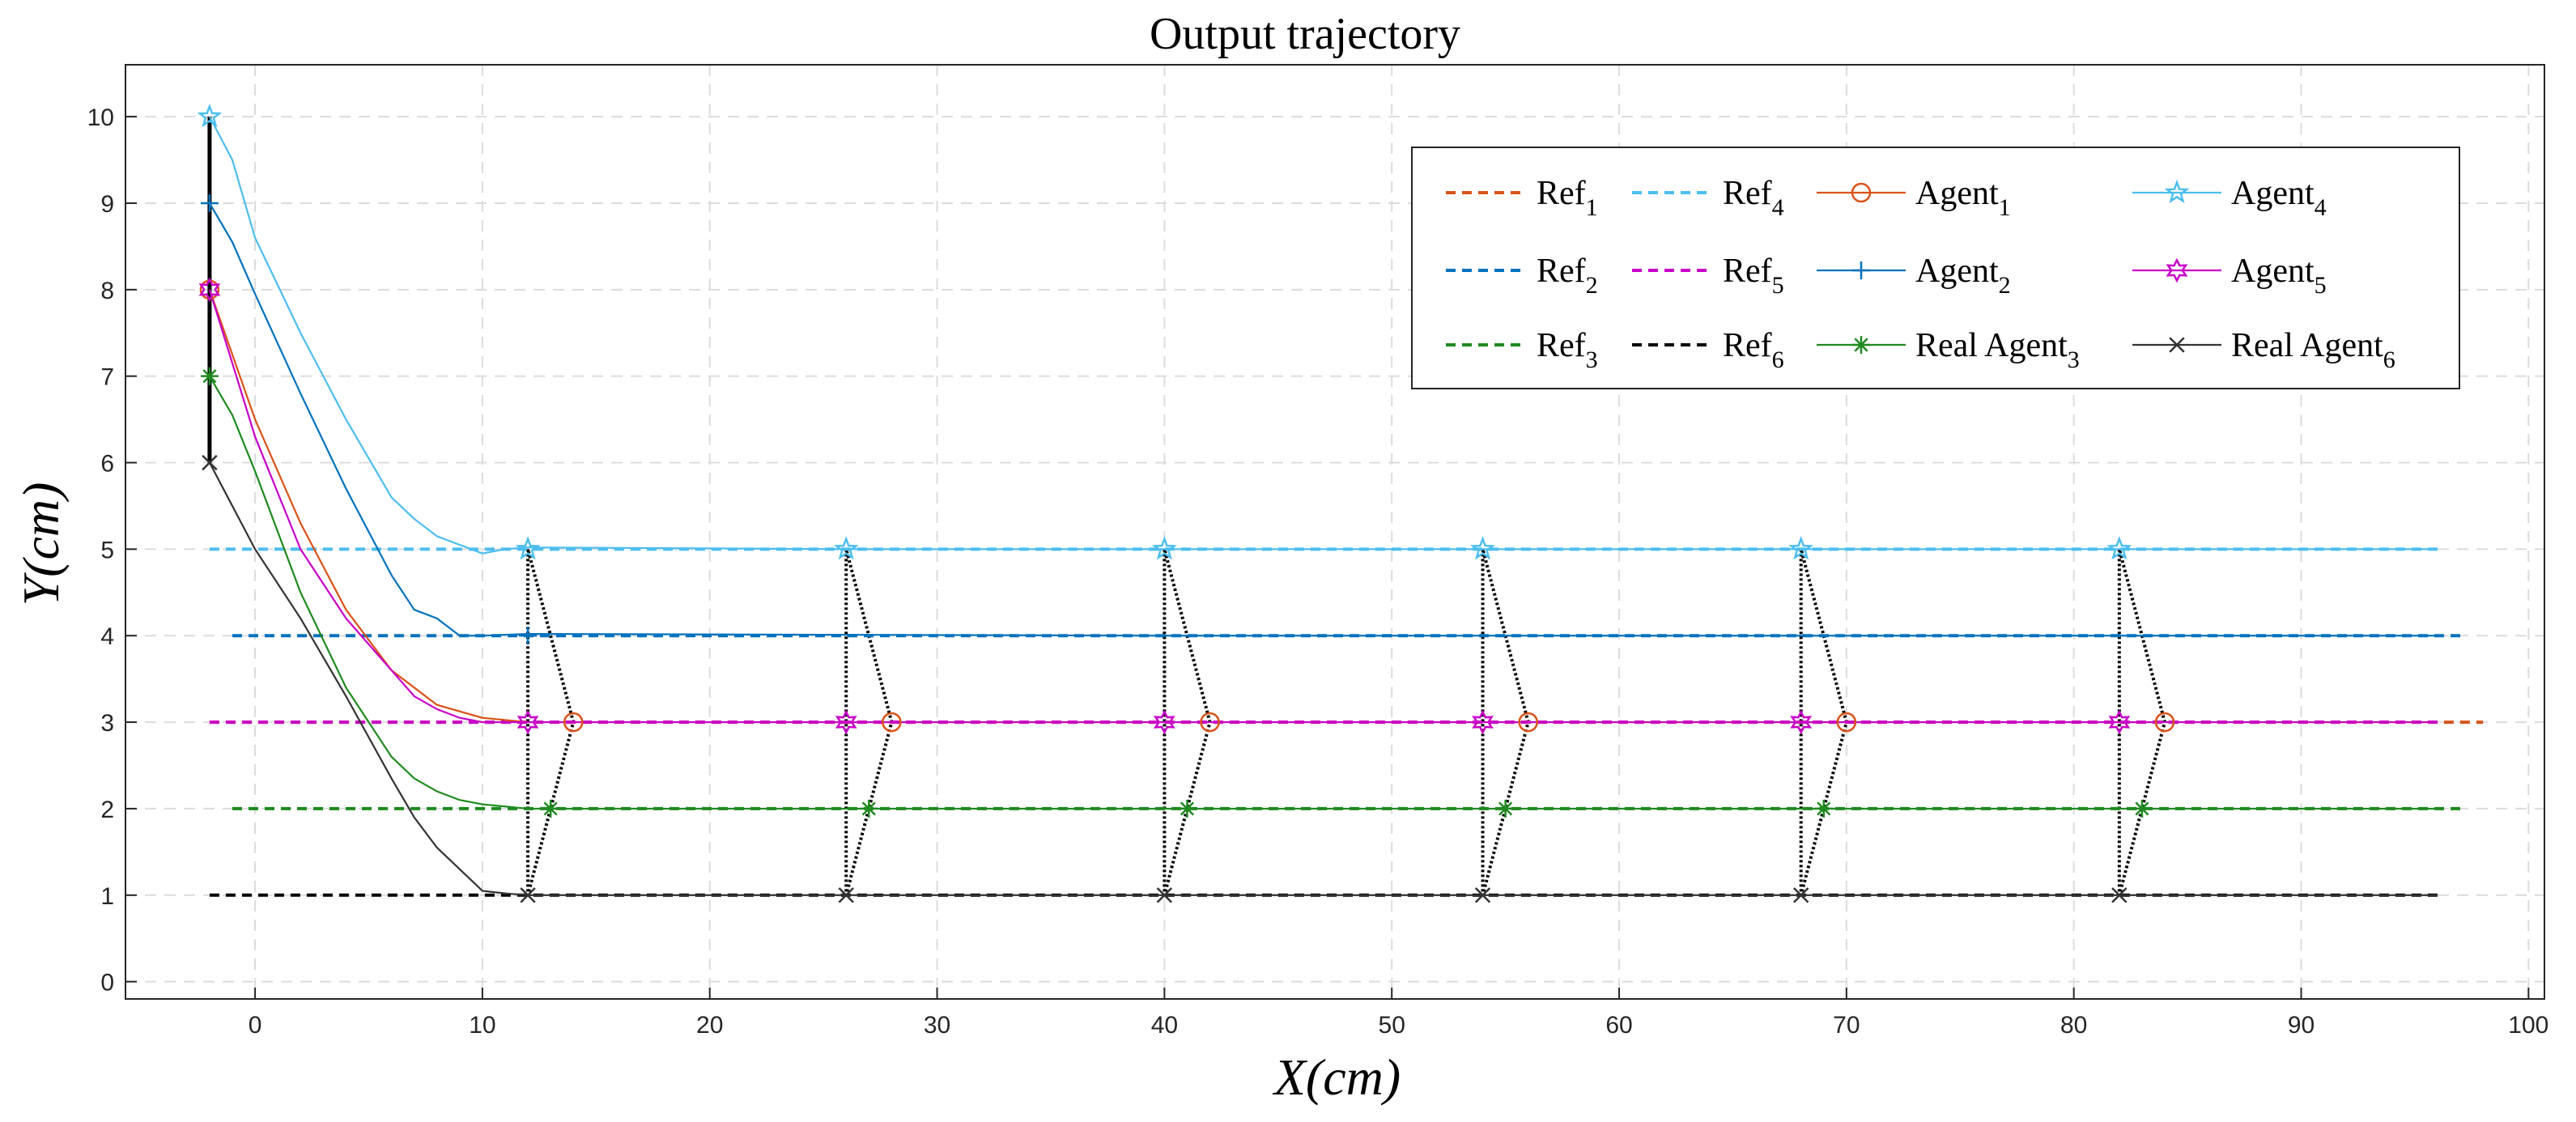 This screenshot has height=1122, width=2576. What do you see at coordinates (1619, 1025) in the screenshot?
I see `x-tick-label: 60` at bounding box center [1619, 1025].